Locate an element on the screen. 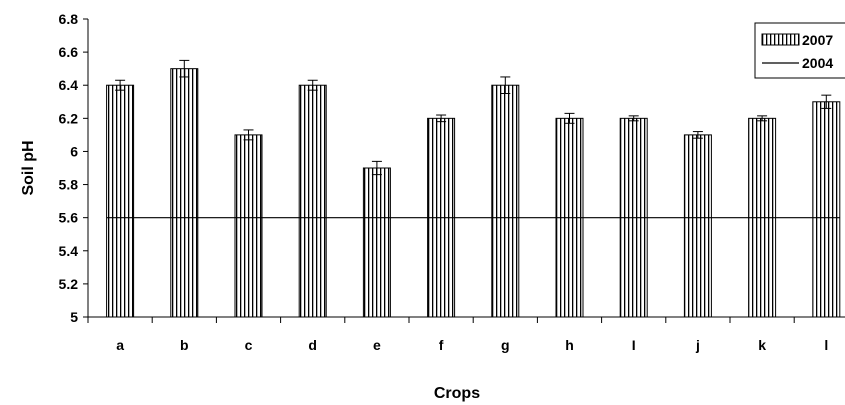  x-tick-label: g is located at coordinates (505, 345).